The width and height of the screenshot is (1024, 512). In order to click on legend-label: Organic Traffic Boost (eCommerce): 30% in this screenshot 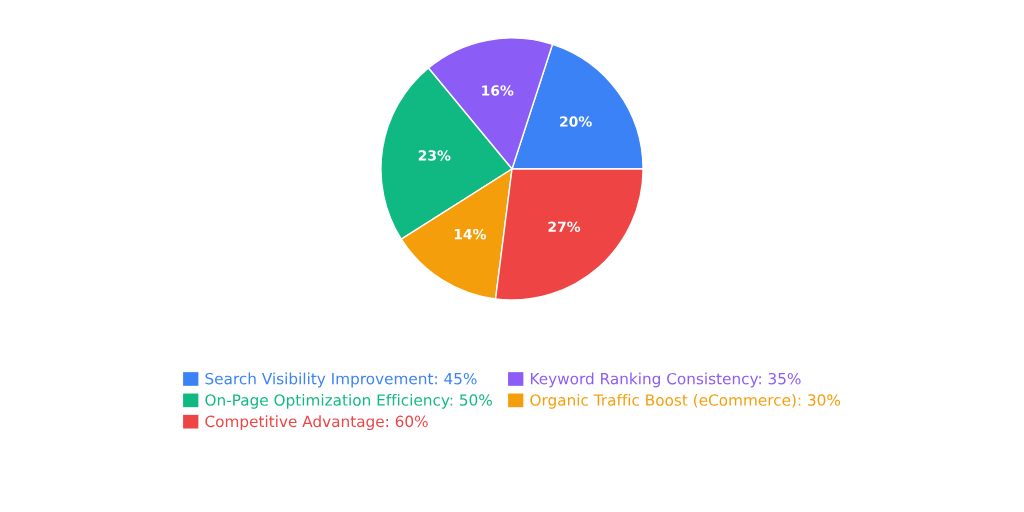, I will do `click(685, 401)`.